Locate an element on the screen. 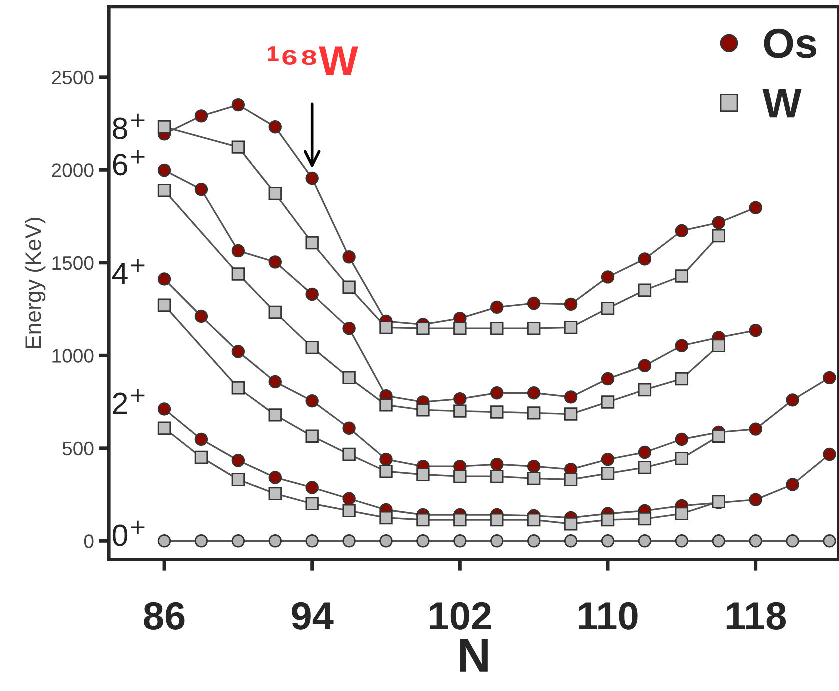 Image resolution: width=839 pixels, height=691 pixels. x-axis-title: N is located at coordinates (474, 655).